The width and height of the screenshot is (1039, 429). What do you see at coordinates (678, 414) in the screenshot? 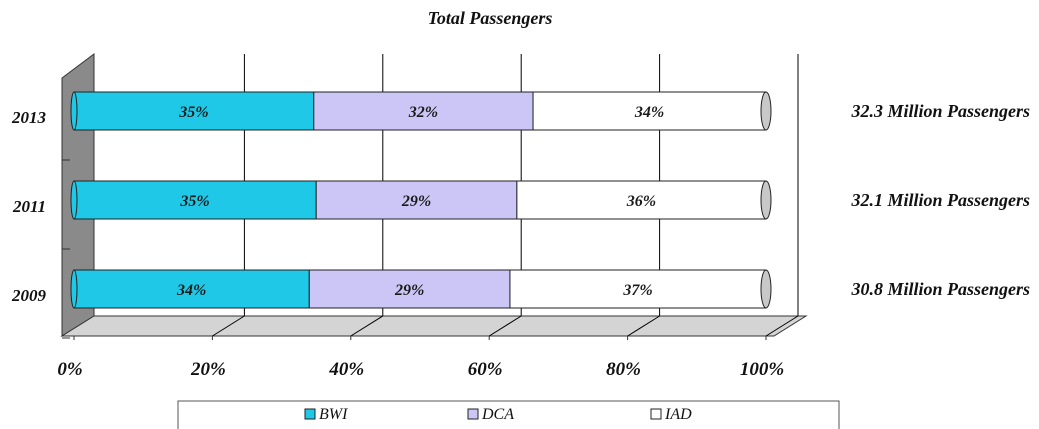
I see `legend-label-iad: IAD` at bounding box center [678, 414].